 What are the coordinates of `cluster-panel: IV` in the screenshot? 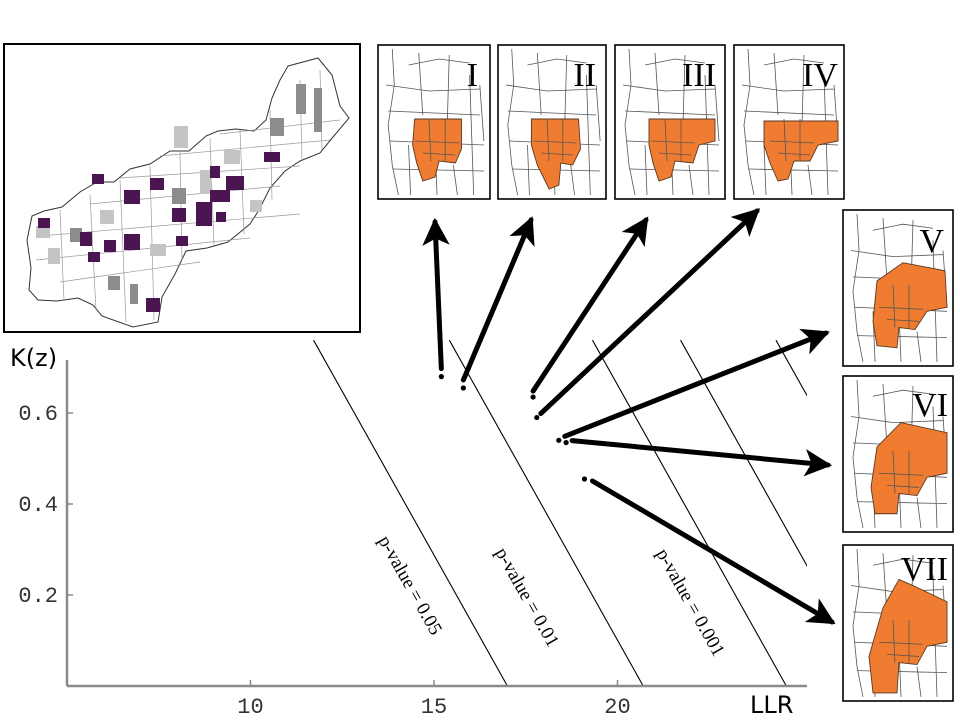 It's located at (789, 122).